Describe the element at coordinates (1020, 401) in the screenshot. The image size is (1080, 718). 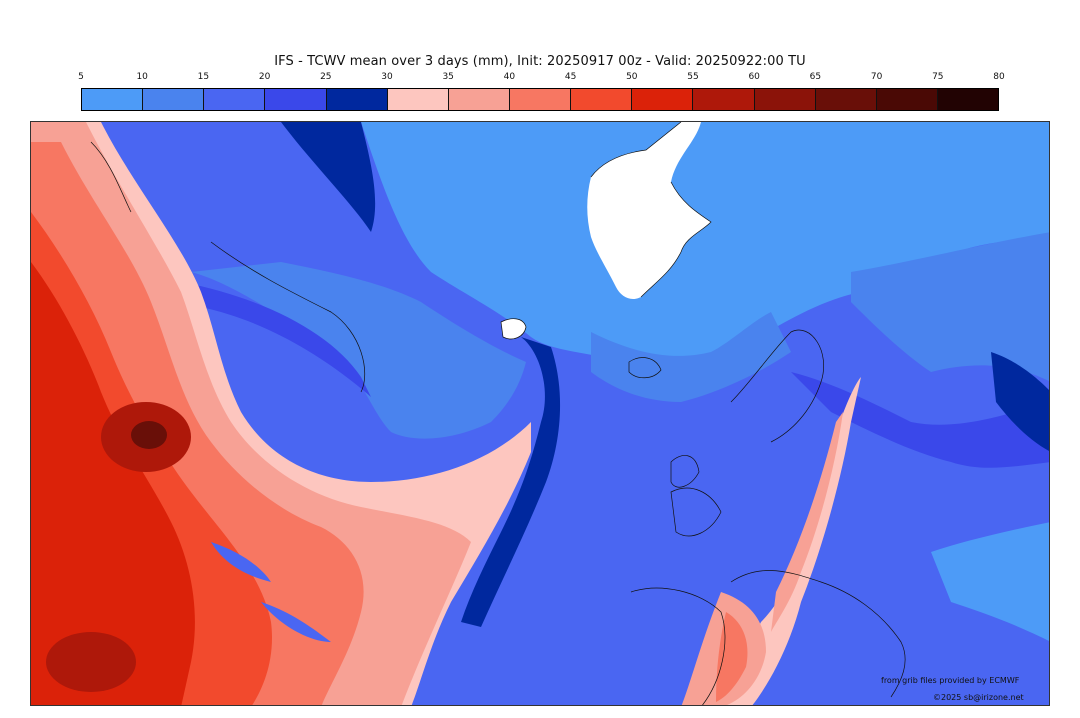
I see `russia-dark-patch` at that location.